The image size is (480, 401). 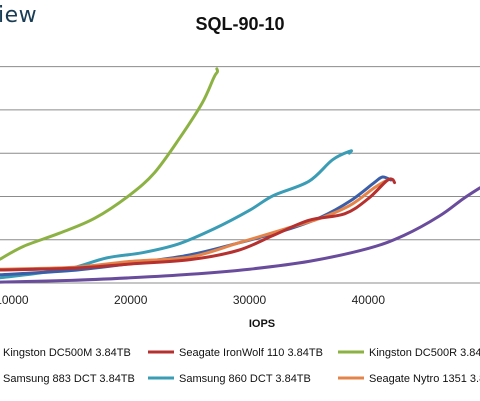 I want to click on legend-label: Kingston DC500M 3.84TB, so click(x=67, y=353).